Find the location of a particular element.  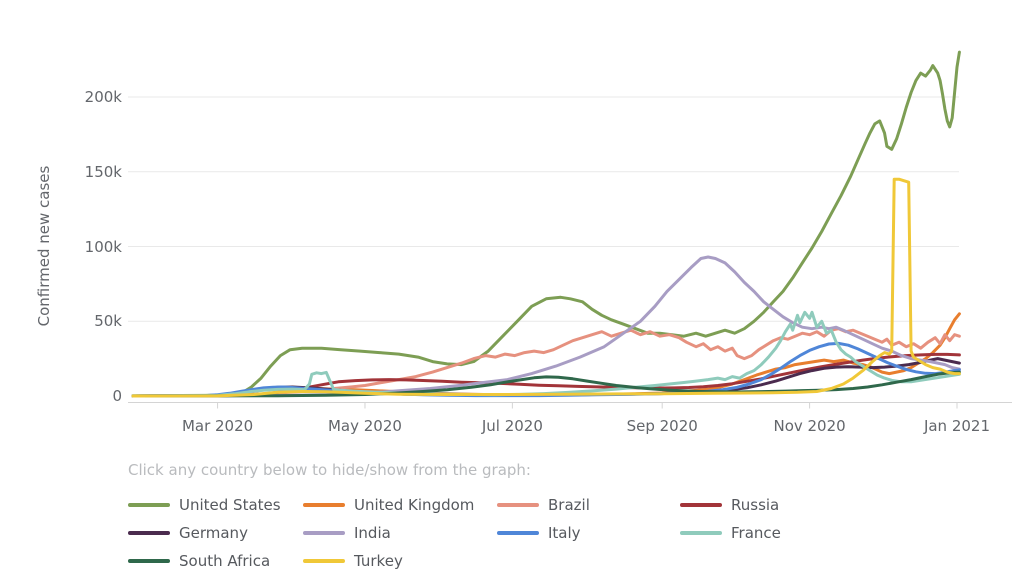

turkey-line-swatch-icon is located at coordinates (324, 561).